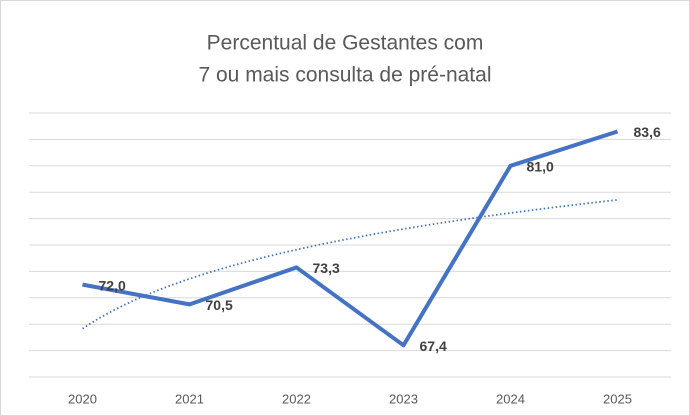  Describe the element at coordinates (296, 398) in the screenshot. I see `x-tick-label: 2022` at that location.